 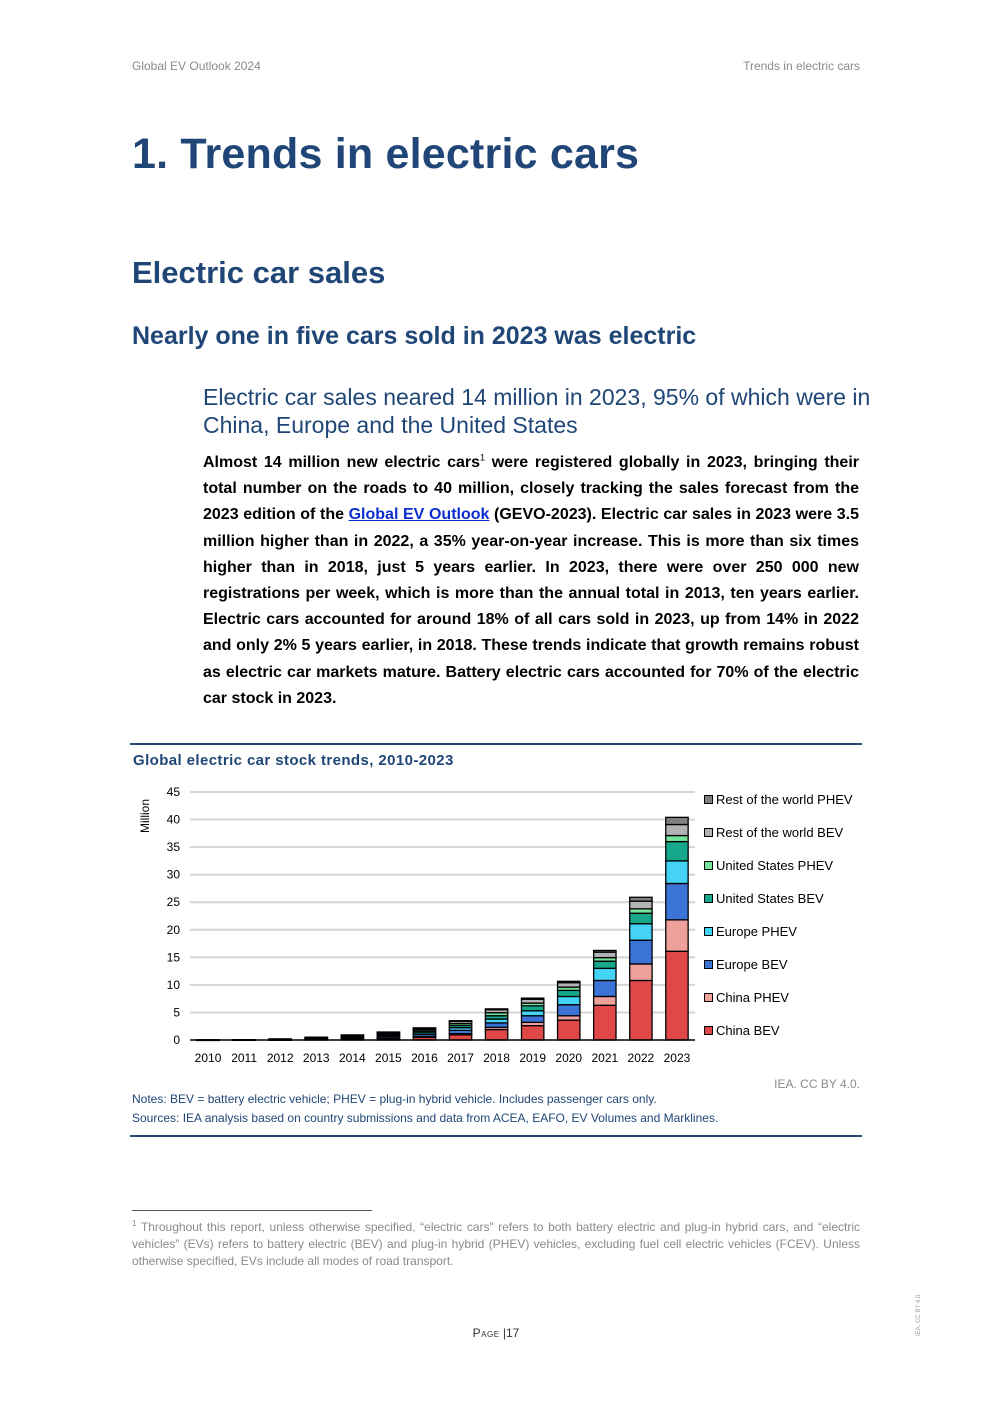 What do you see at coordinates (513, 1333) in the screenshot?
I see `page-number-value: 17` at bounding box center [513, 1333].